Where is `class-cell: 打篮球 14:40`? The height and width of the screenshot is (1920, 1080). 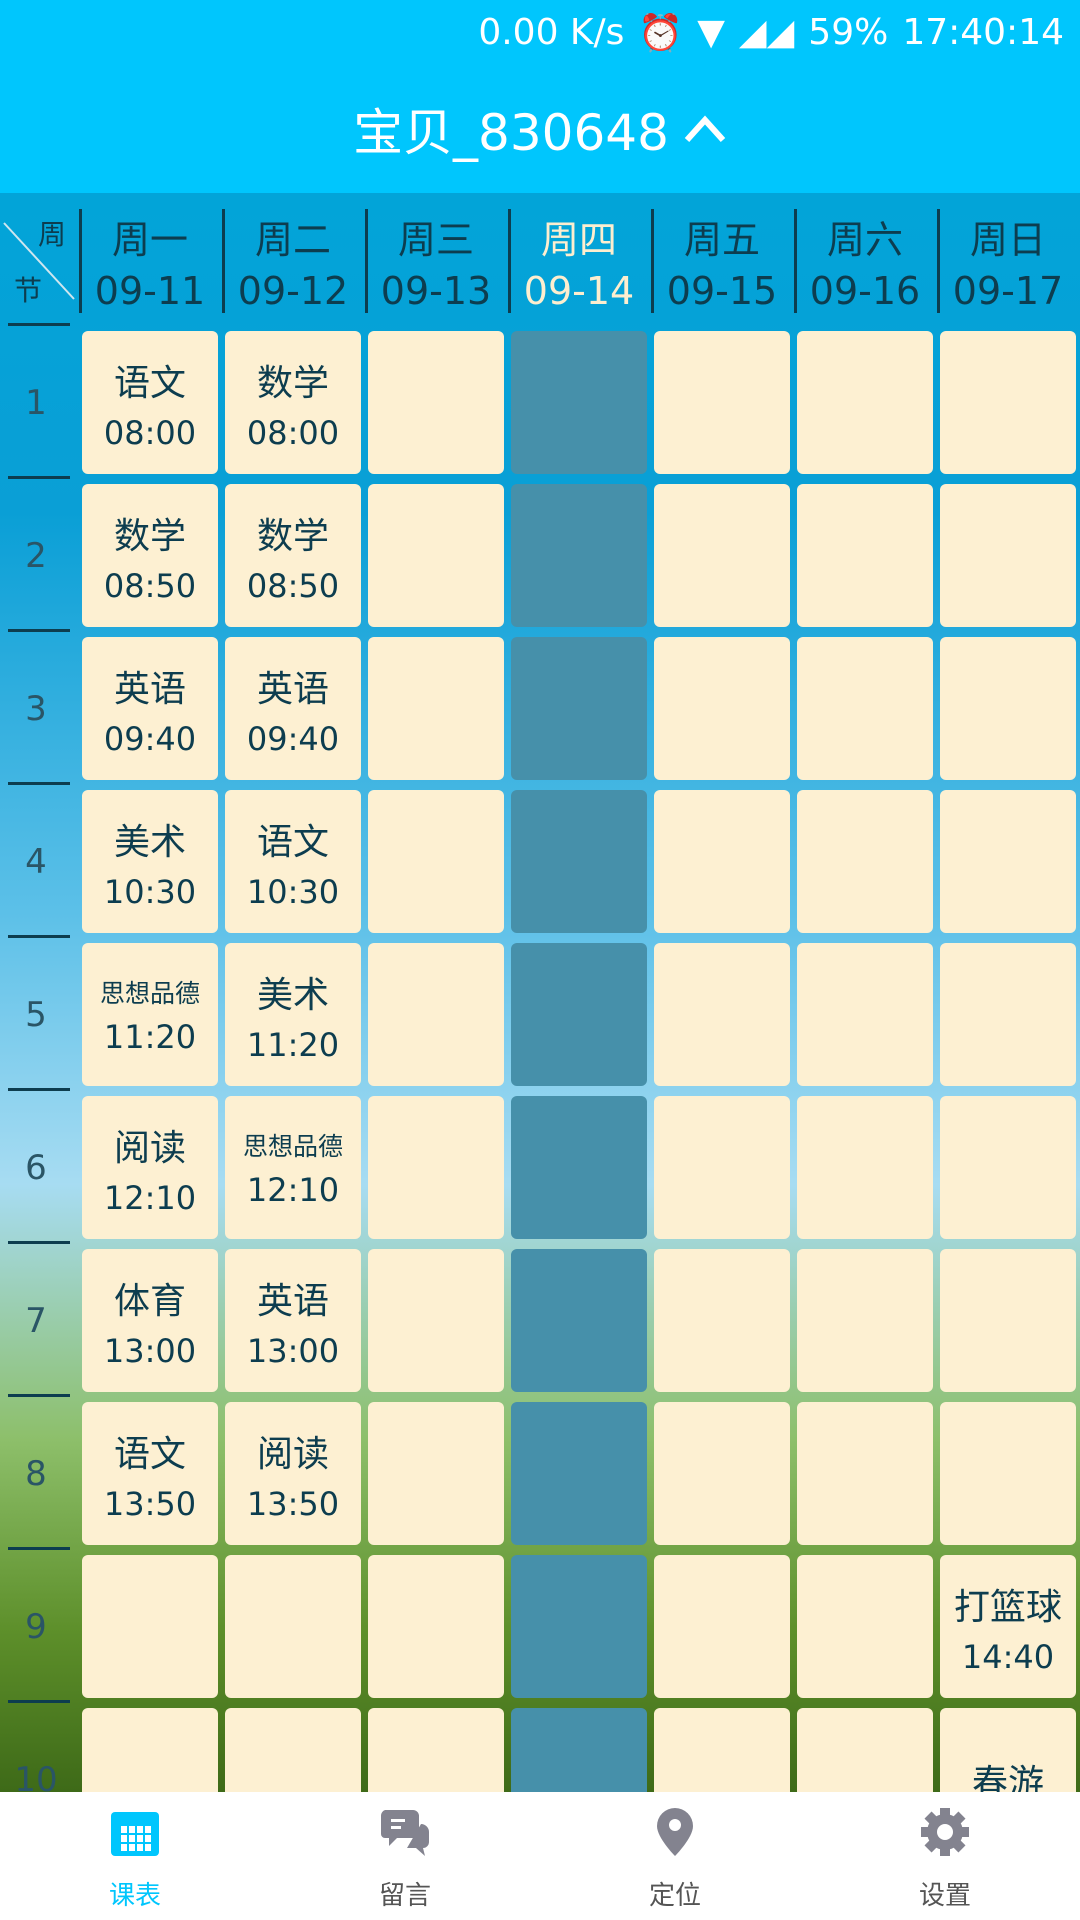
class-cell: 打篮球 14:40 is located at coordinates (1008, 1626).